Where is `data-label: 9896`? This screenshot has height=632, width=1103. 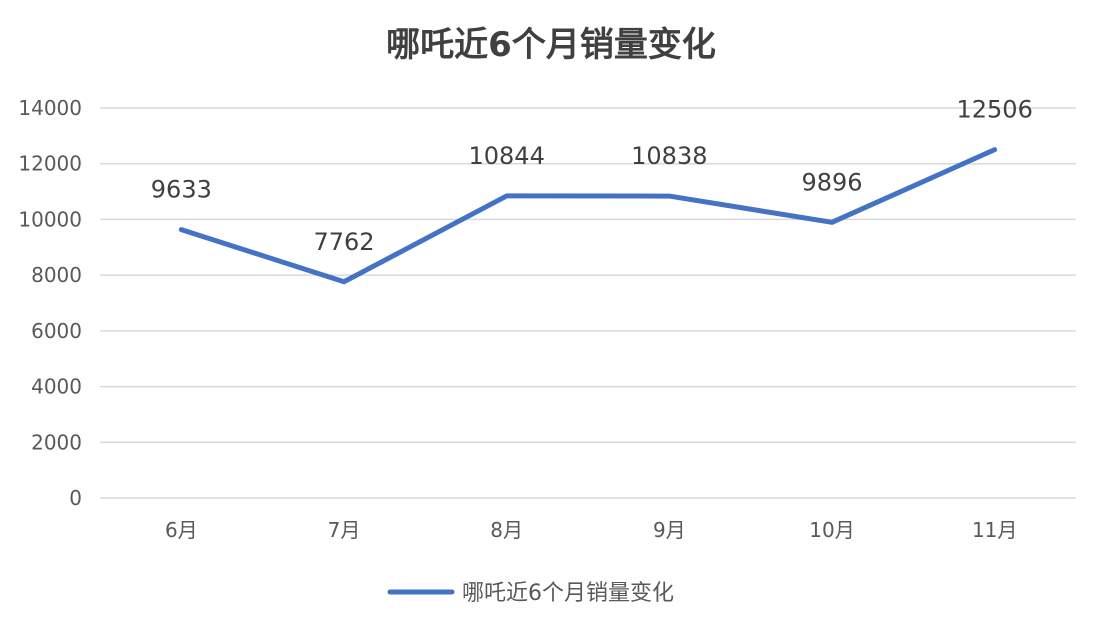 data-label: 9896 is located at coordinates (831, 182).